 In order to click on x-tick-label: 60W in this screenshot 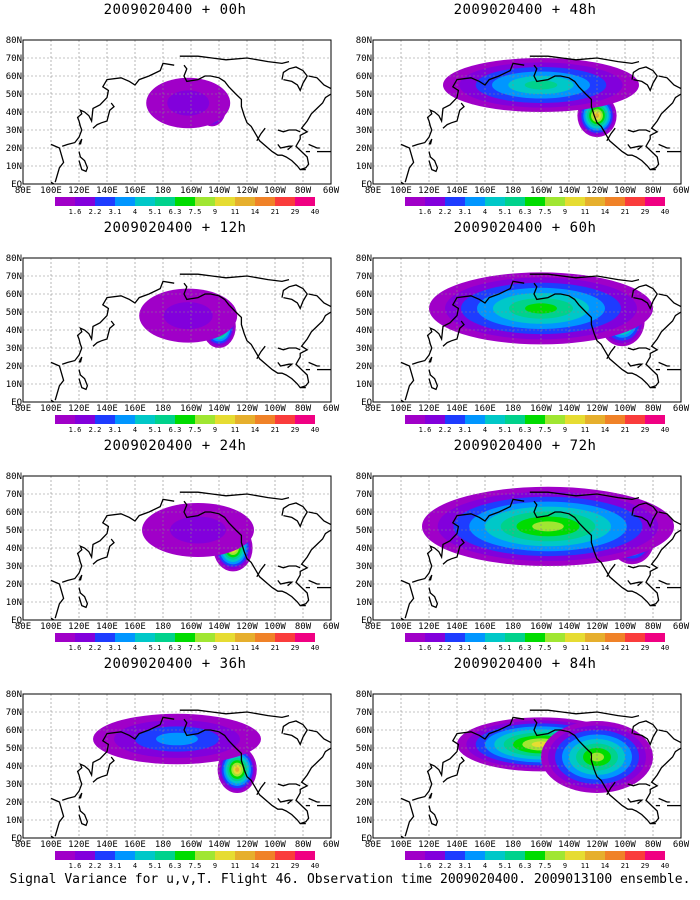, I will do `click(331, 409)`.